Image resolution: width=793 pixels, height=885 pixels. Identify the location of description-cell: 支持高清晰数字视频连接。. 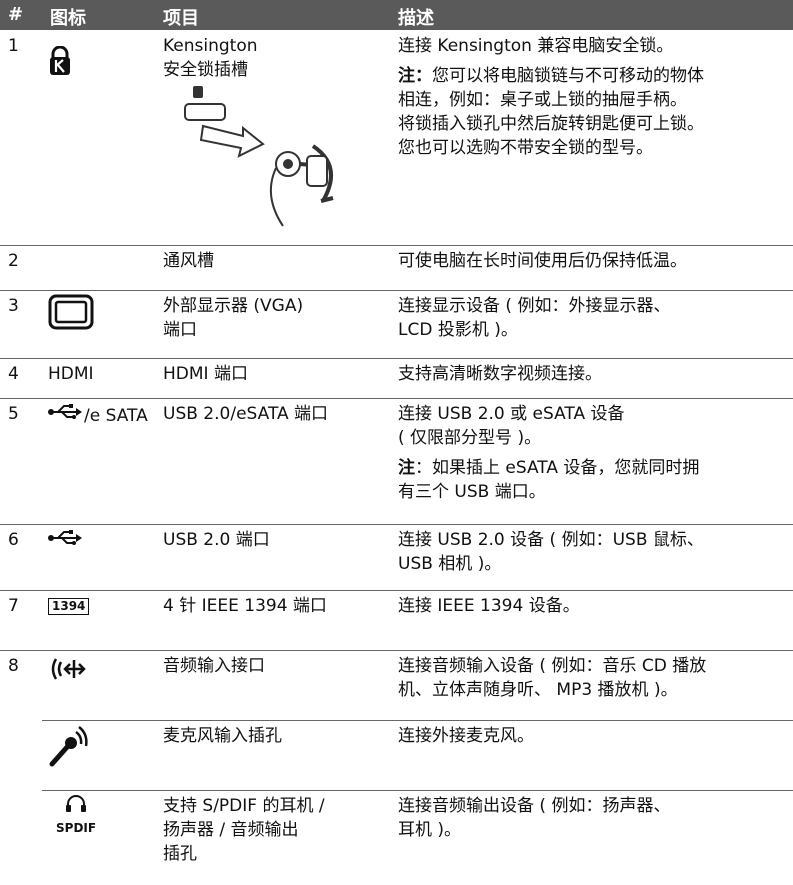
(500, 374).